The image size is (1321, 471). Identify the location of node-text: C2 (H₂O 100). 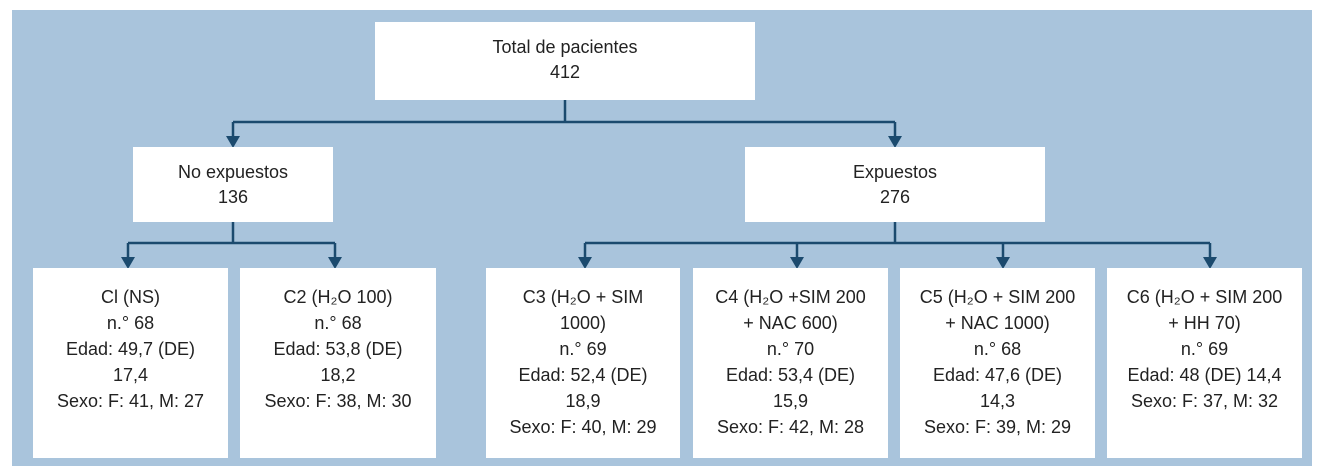
(337, 297).